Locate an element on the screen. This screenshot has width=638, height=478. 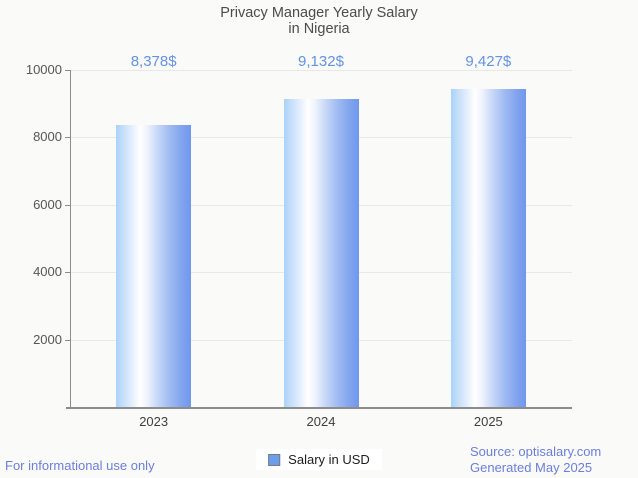
bar-value-label: 8,378$ is located at coordinates (153, 61).